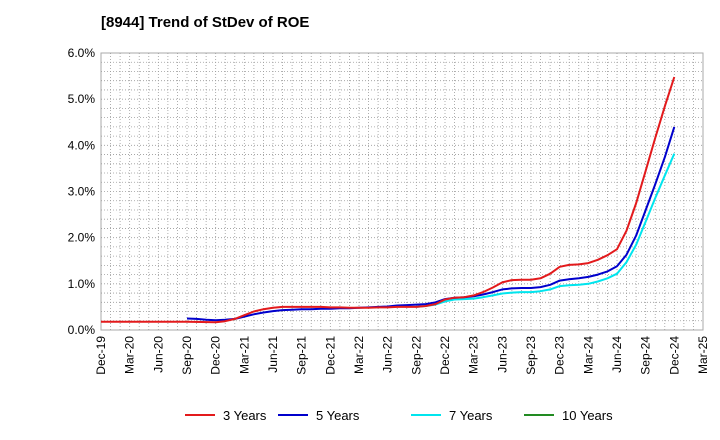  Describe the element at coordinates (674, 355) in the screenshot. I see `x-tick-label: Dec-24` at that location.